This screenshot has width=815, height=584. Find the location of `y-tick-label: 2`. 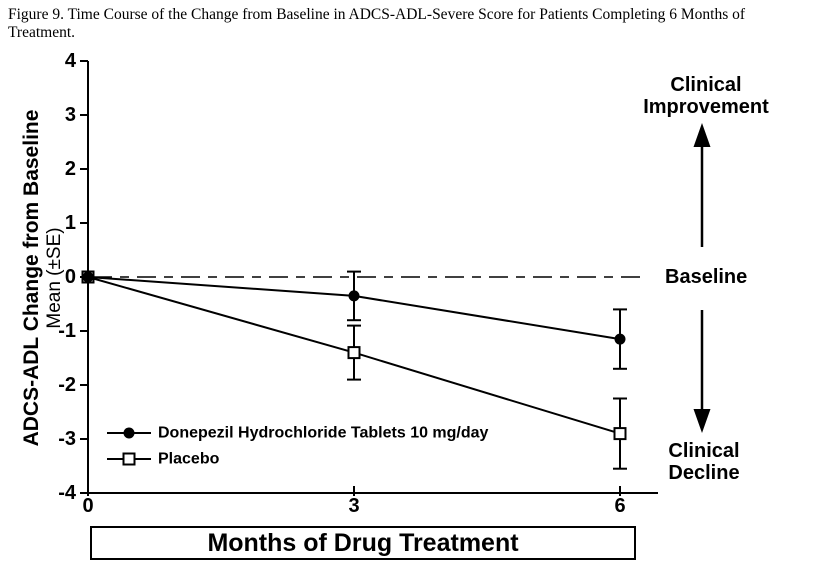

y-tick-label: 2 is located at coordinates (70, 169).